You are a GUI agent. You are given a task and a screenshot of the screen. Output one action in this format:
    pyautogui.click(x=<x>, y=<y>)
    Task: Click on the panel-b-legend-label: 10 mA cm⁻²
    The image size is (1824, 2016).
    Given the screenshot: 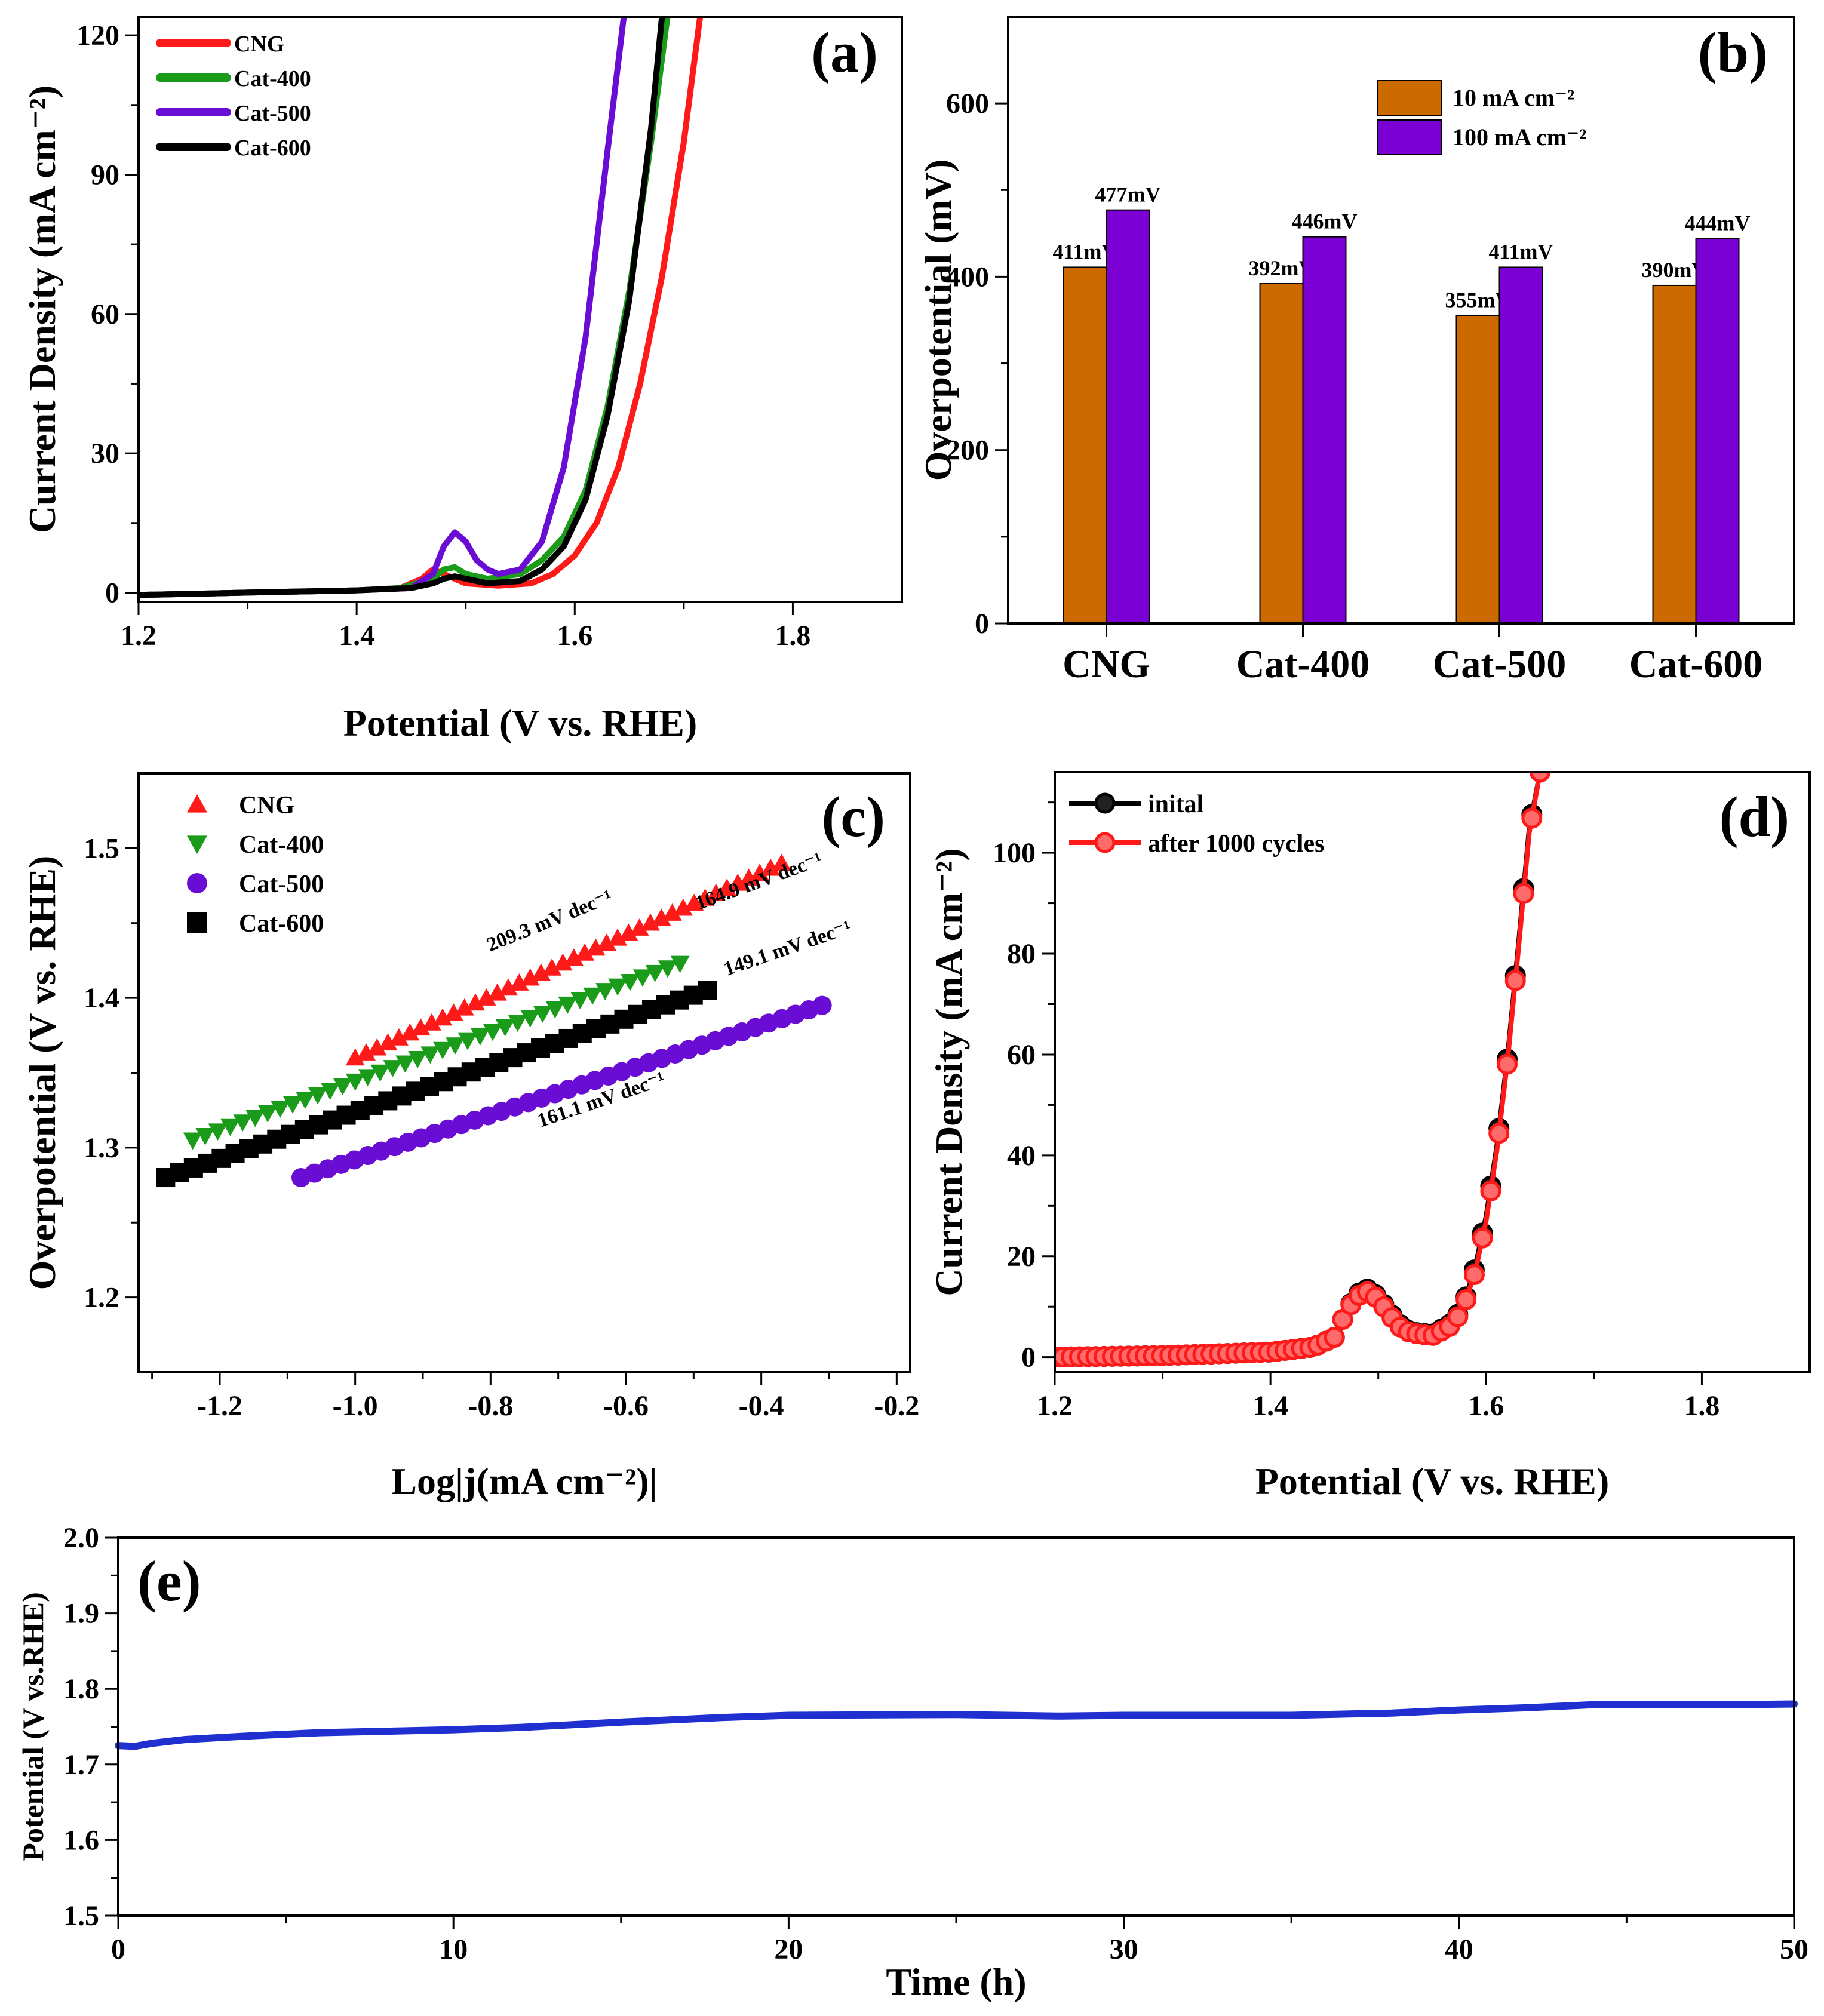 What is the action you would take?
    pyautogui.click(x=1514, y=97)
    